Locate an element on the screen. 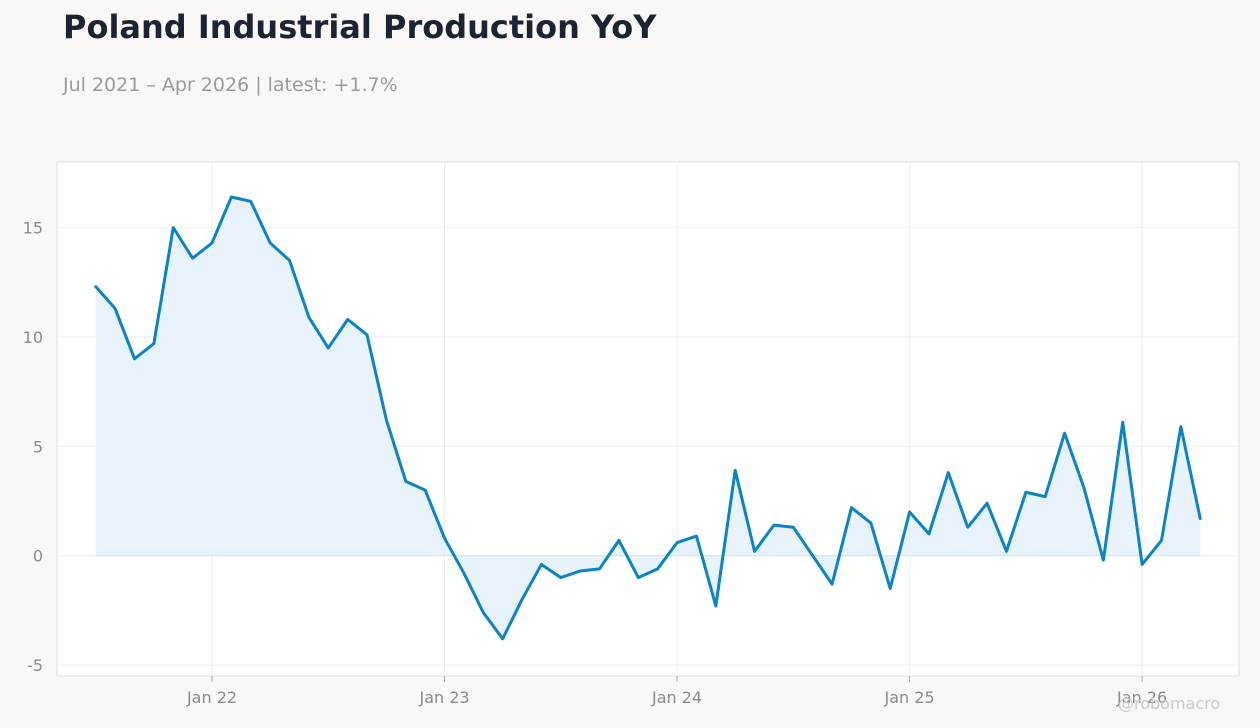 The width and height of the screenshot is (1260, 728). y-tick-label: 15 is located at coordinates (33, 228).